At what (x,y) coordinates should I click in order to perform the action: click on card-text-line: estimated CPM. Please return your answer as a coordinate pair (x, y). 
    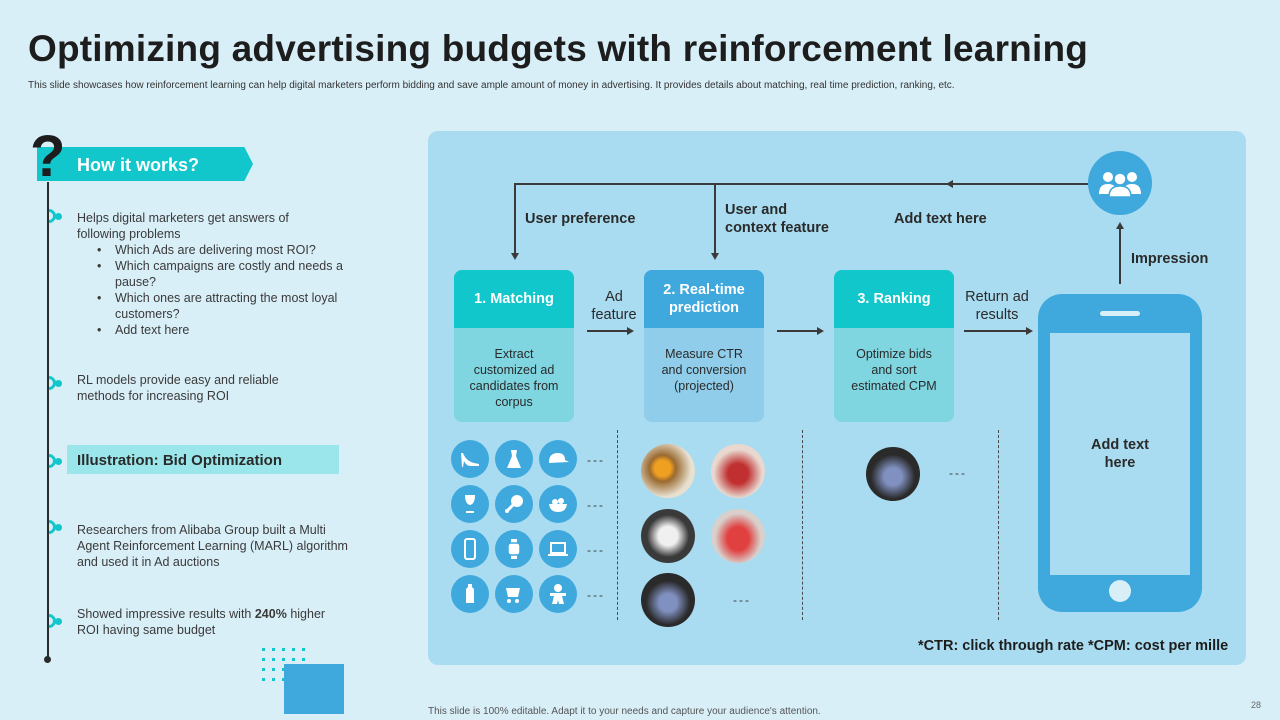
    Looking at the image, I should click on (894, 386).